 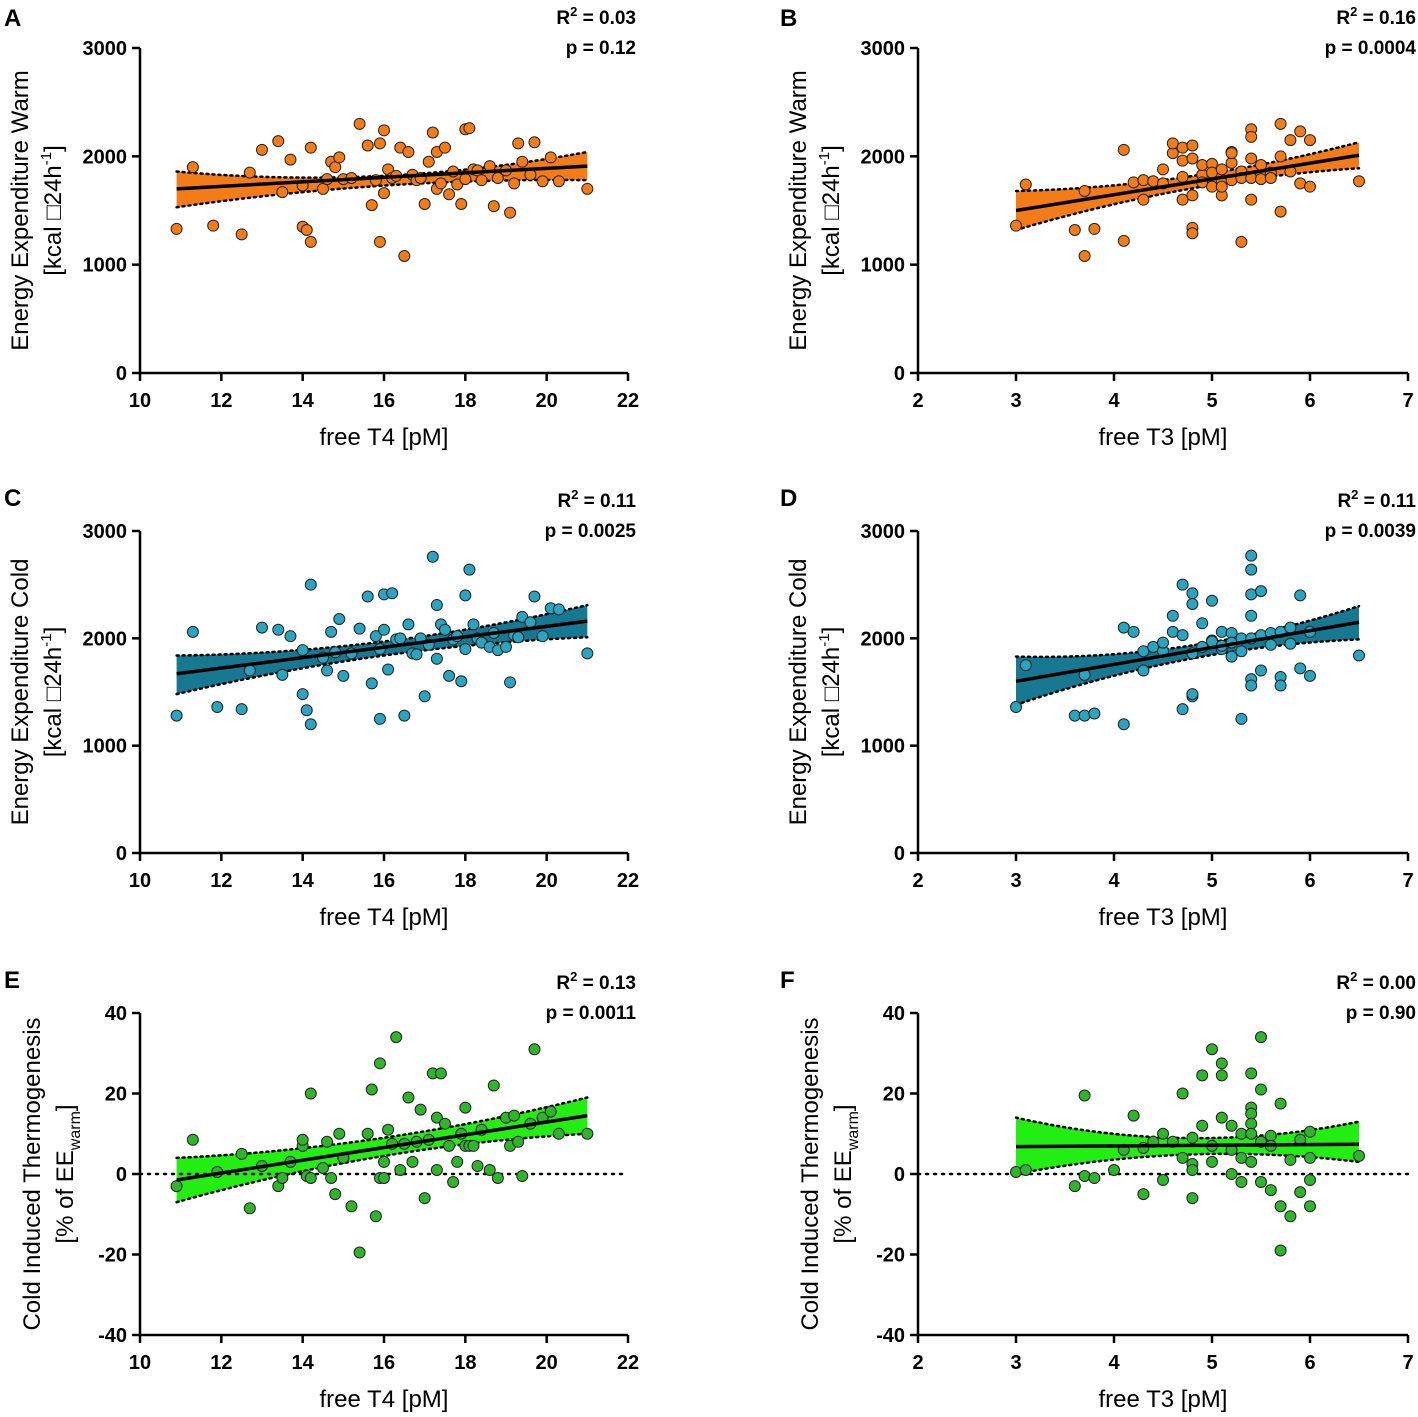 I want to click on regression-line, so click(x=382, y=1147).